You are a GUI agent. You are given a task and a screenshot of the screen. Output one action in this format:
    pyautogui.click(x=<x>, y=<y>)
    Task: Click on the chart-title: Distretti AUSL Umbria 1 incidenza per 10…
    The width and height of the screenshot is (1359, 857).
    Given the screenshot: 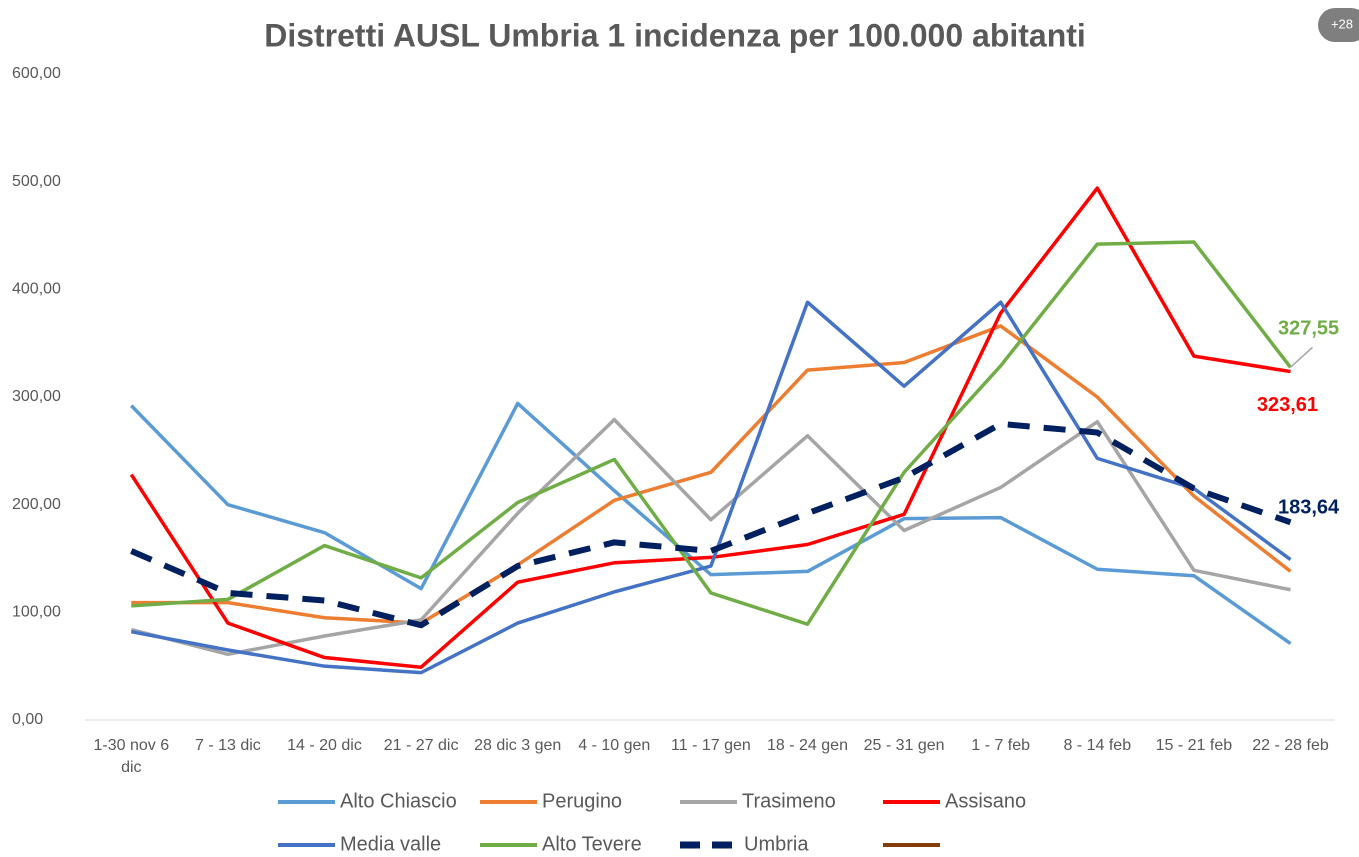 What is the action you would take?
    pyautogui.click(x=675, y=35)
    